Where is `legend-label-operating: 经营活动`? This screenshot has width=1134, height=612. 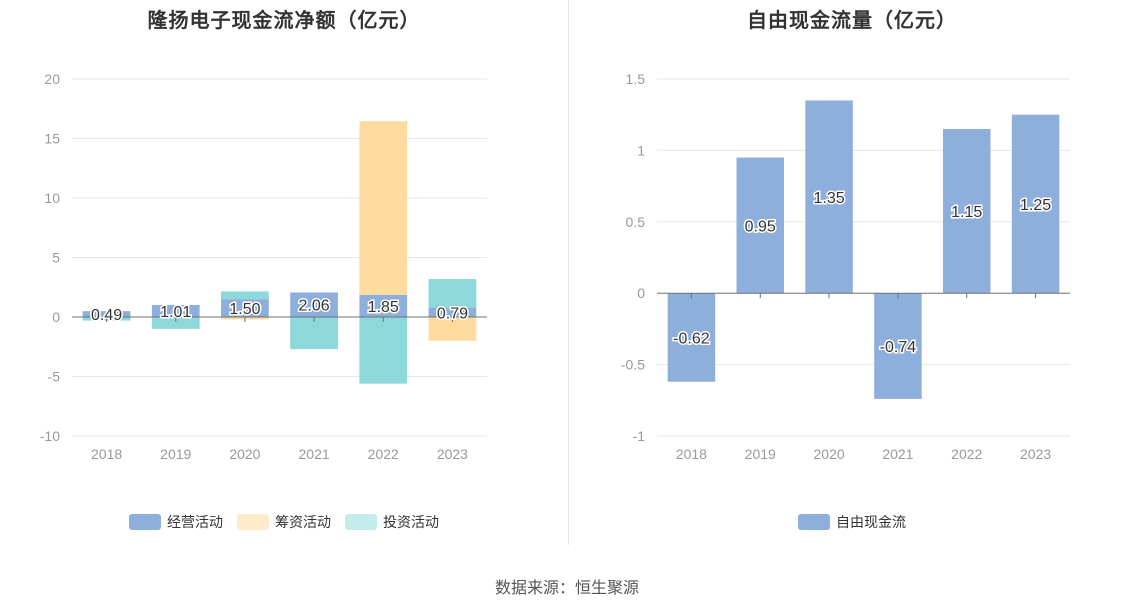 legend-label-operating: 经营活动 is located at coordinates (195, 523).